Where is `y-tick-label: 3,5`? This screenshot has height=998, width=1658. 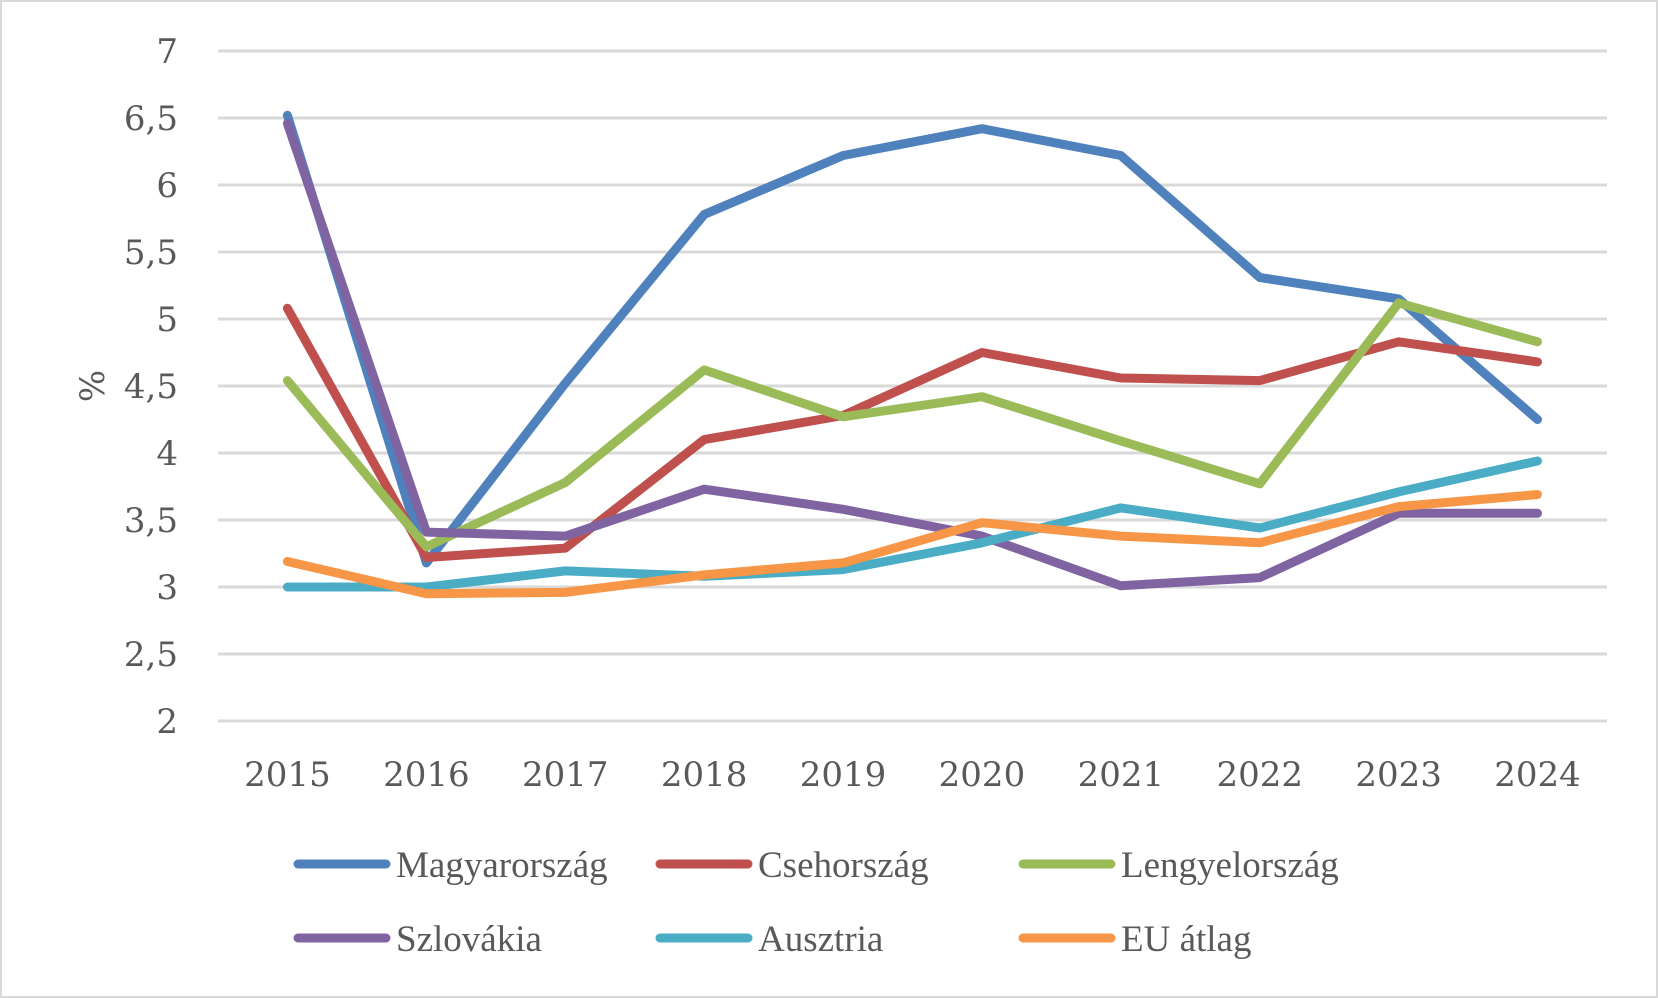
y-tick-label: 3,5 is located at coordinates (151, 521).